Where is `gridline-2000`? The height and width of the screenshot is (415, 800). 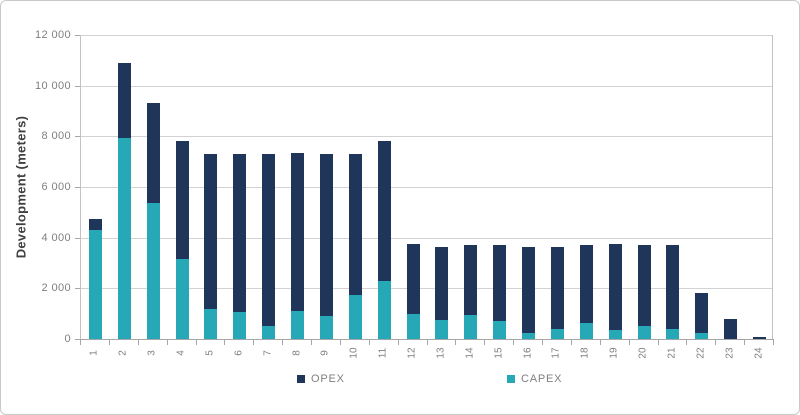
gridline-2000 is located at coordinates (426, 289).